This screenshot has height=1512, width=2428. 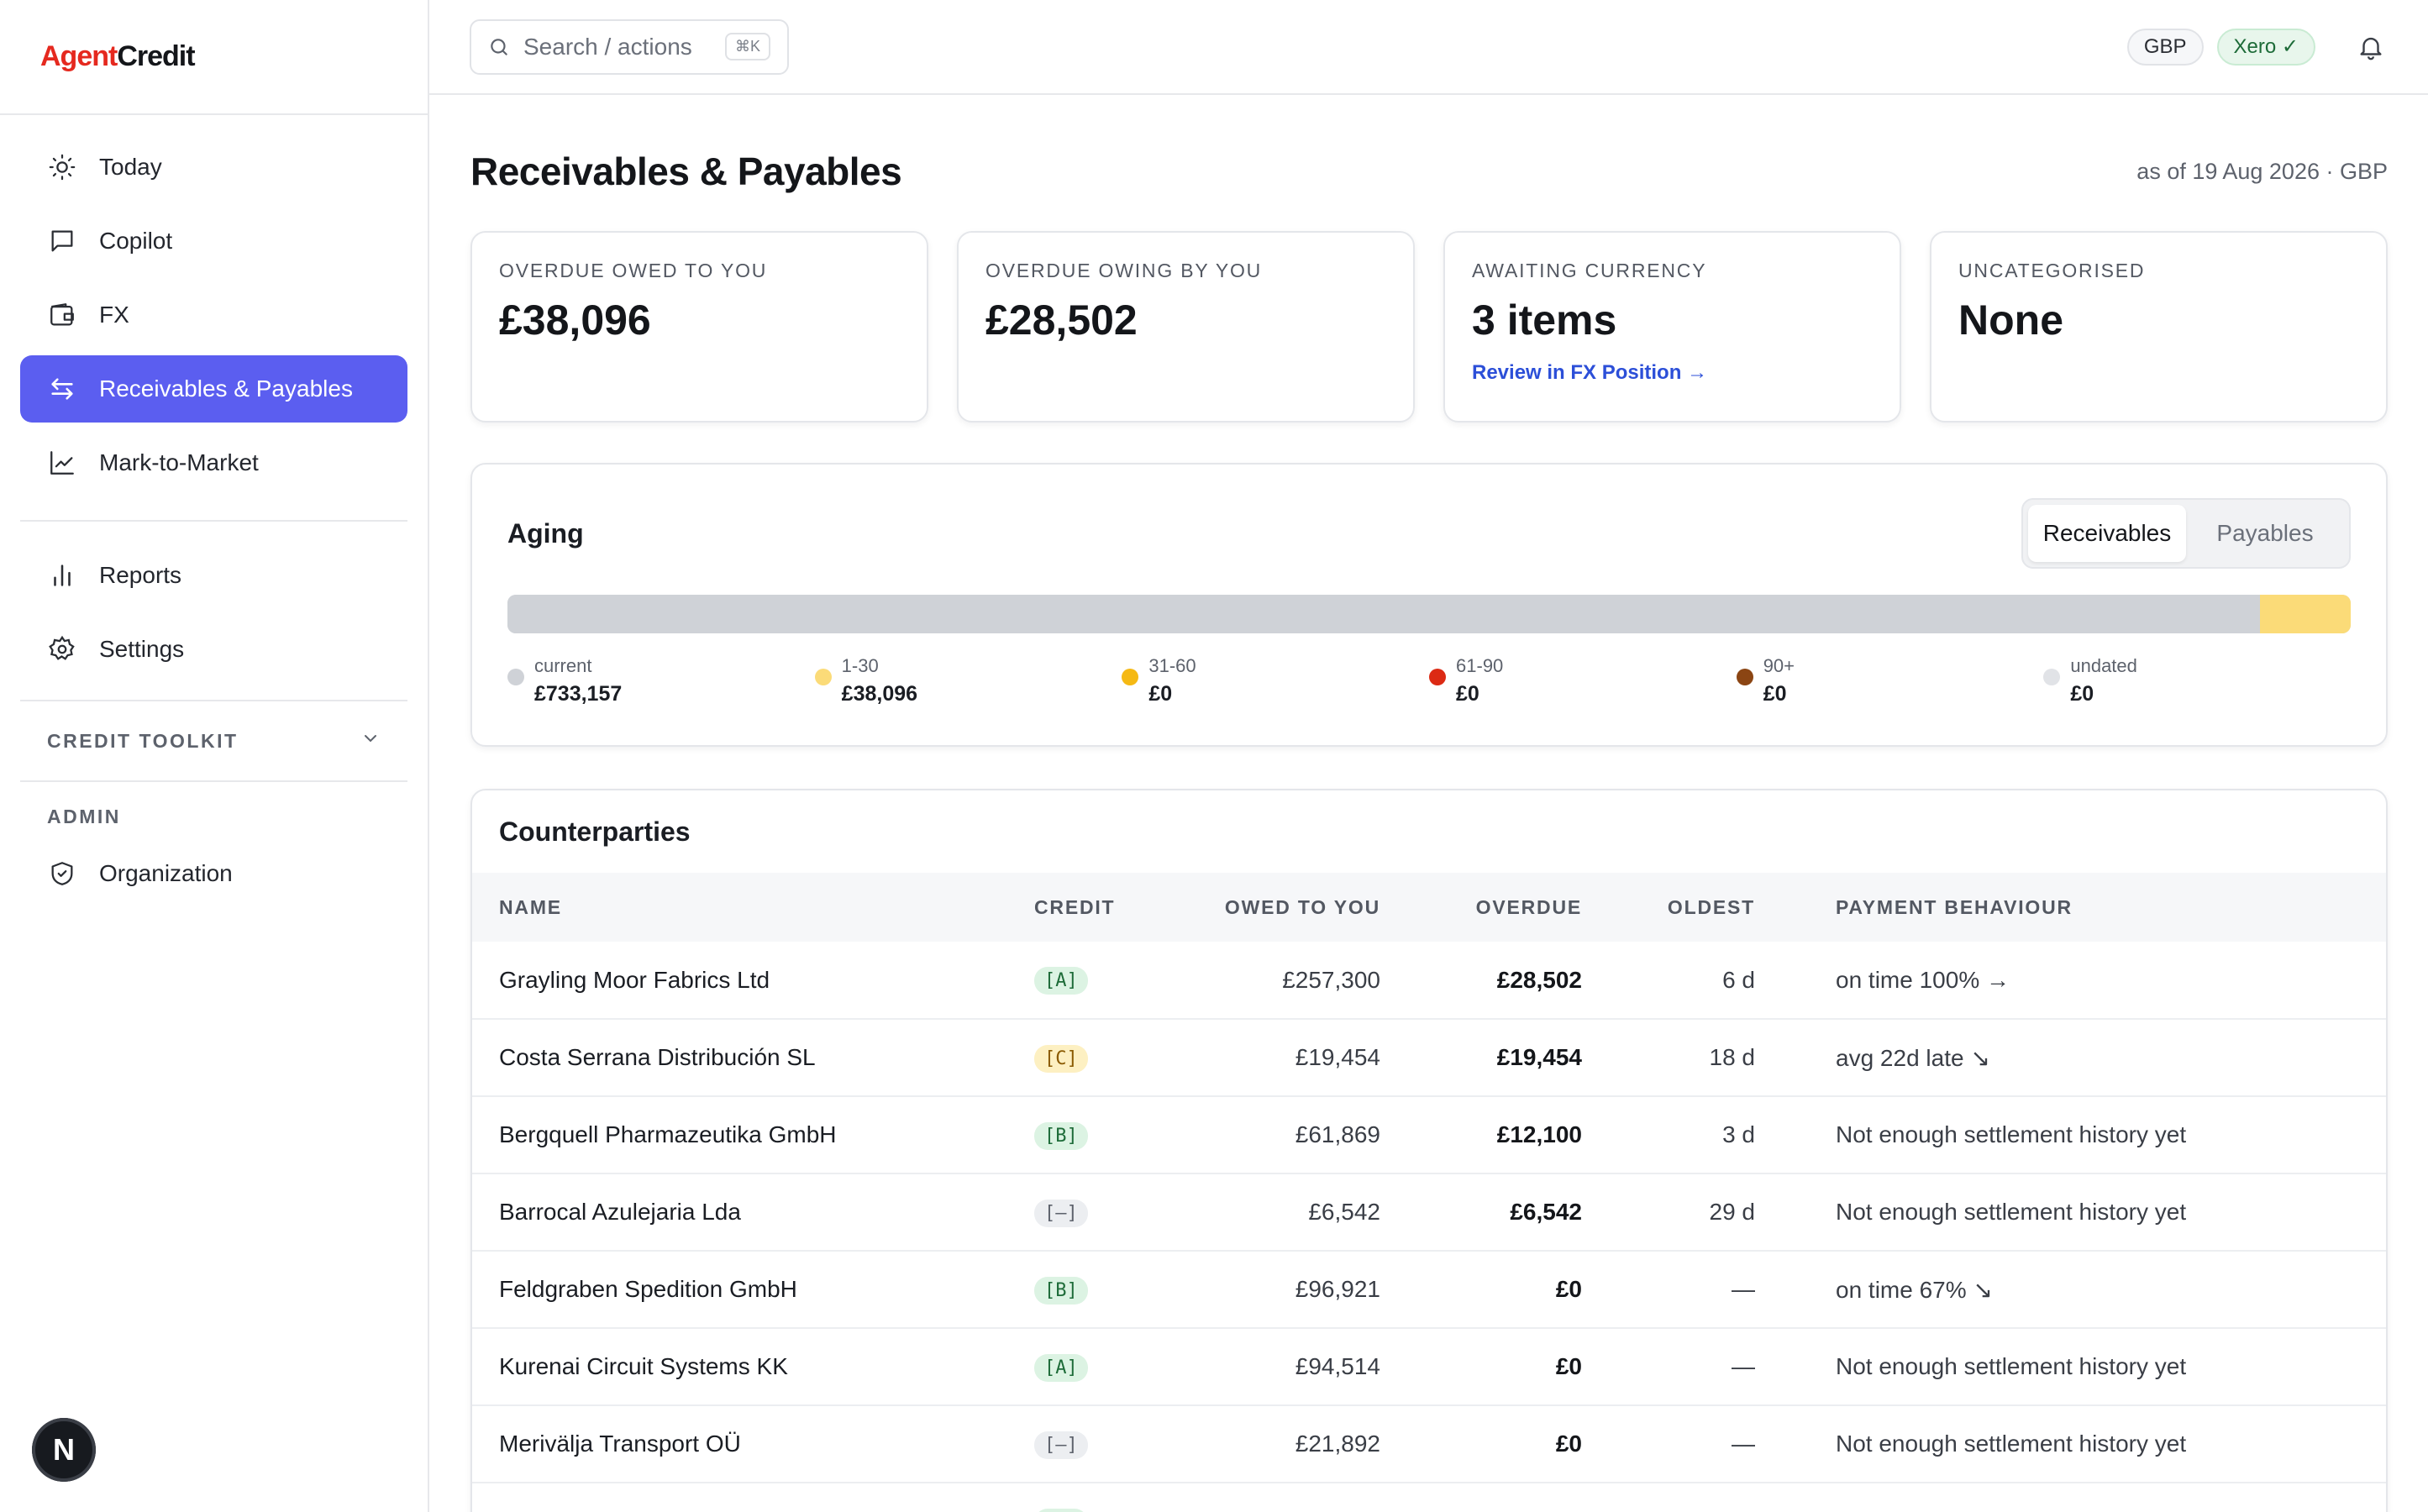 What do you see at coordinates (739, 1135) in the screenshot?
I see `cell-name: Bergquell Pharmazeutika GmbH` at bounding box center [739, 1135].